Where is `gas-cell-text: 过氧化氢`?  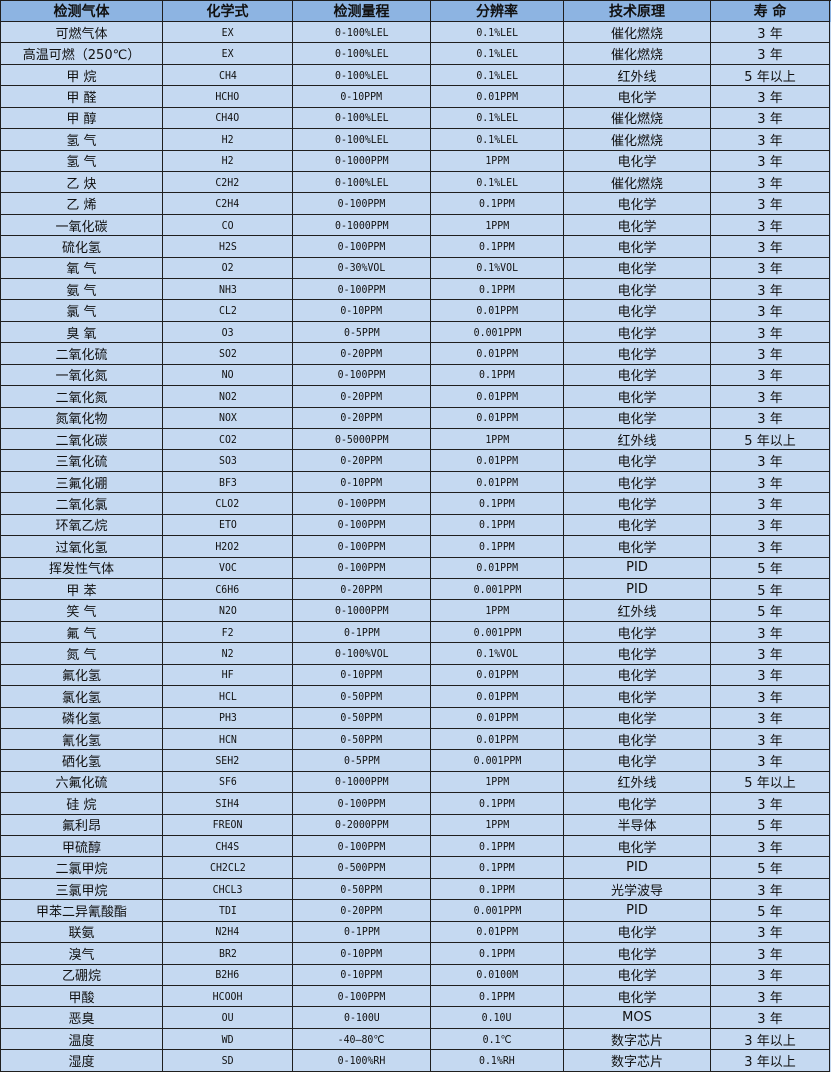 gas-cell-text: 过氧化氢 is located at coordinates (81, 548).